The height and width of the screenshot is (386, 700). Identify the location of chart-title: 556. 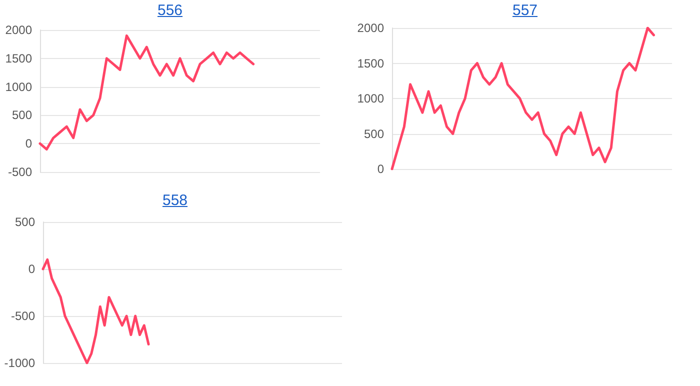
(170, 10).